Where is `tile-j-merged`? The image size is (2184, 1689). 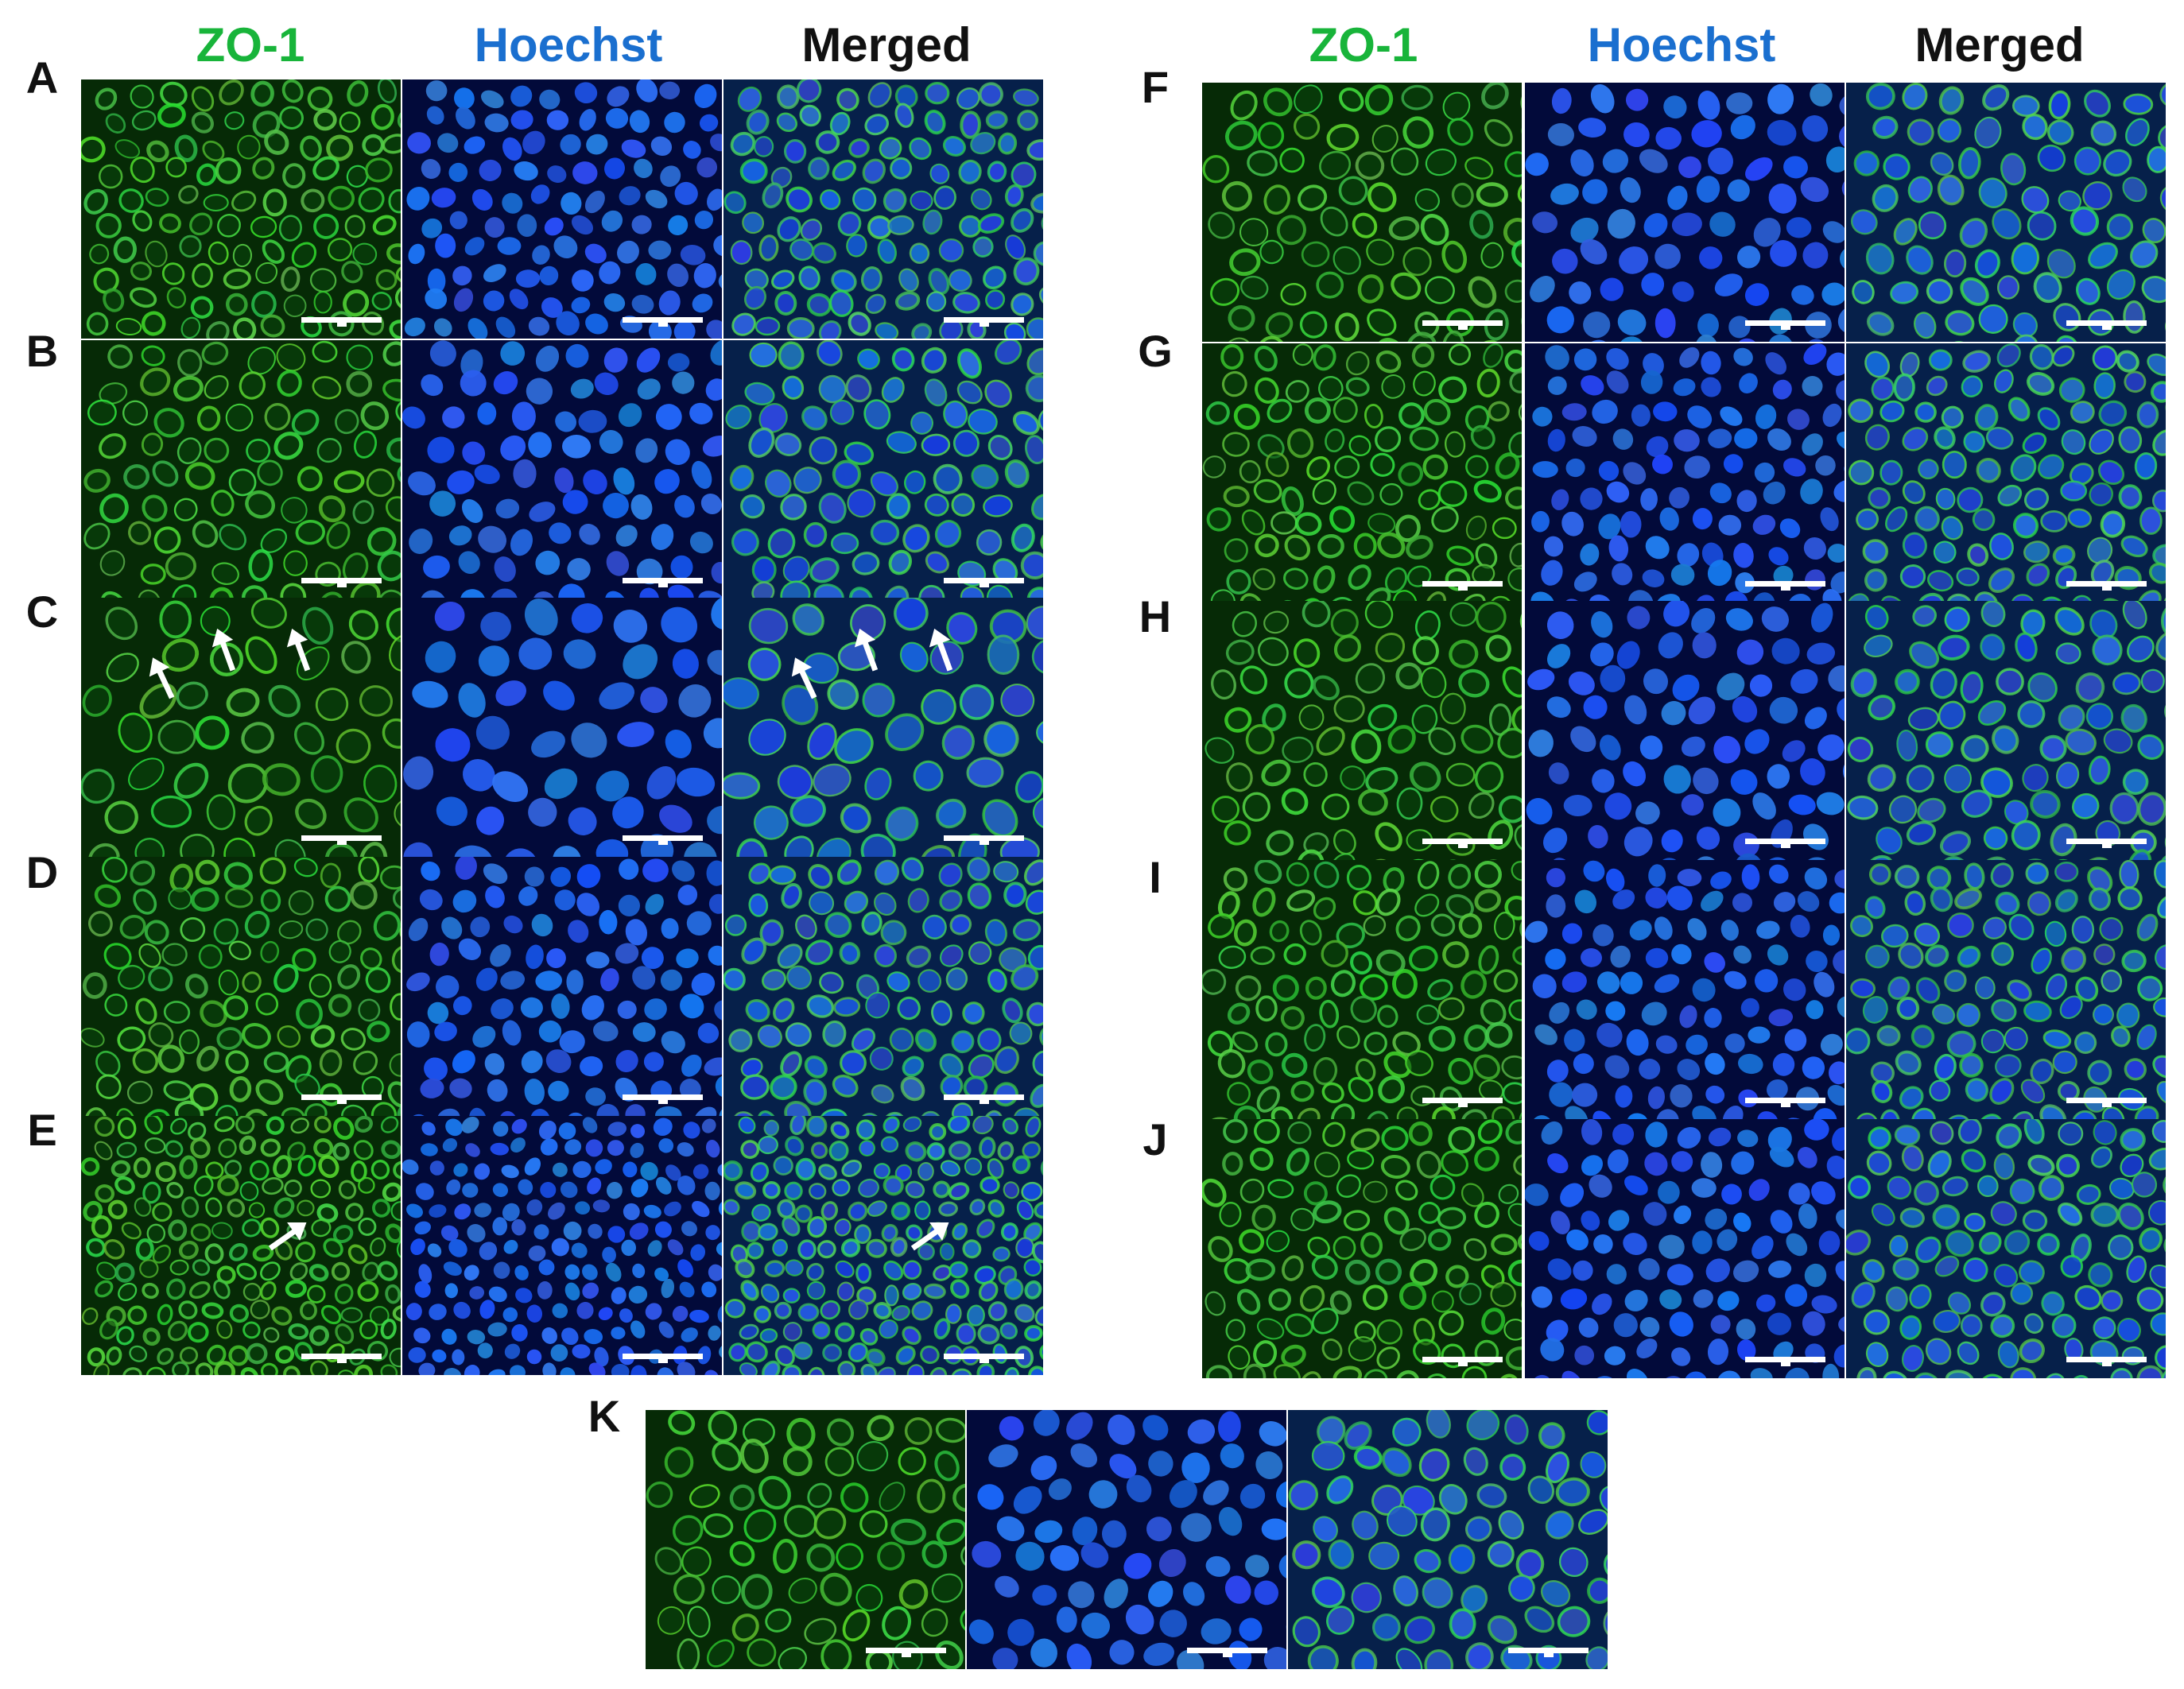
tile-j-merged is located at coordinates (2006, 1248).